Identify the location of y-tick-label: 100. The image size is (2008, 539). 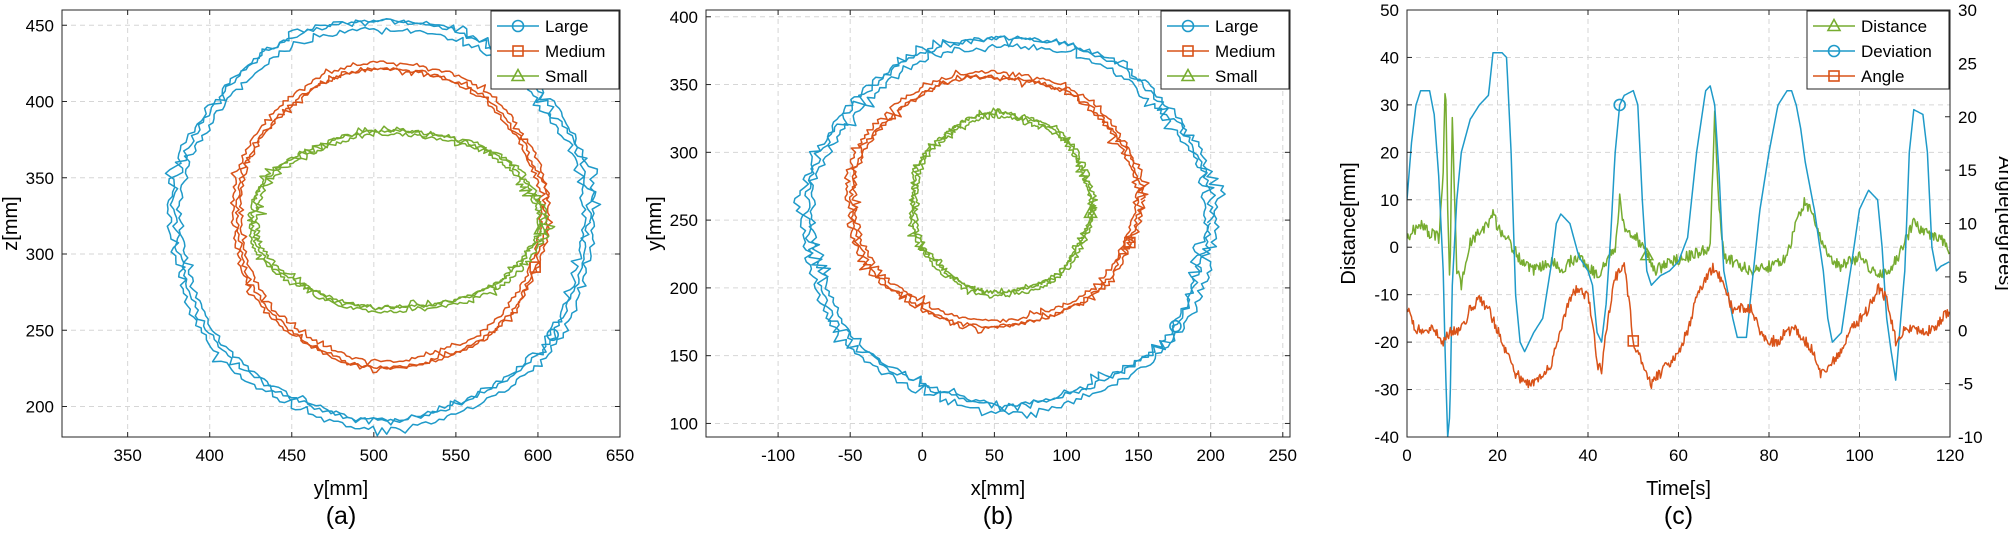
(684, 423).